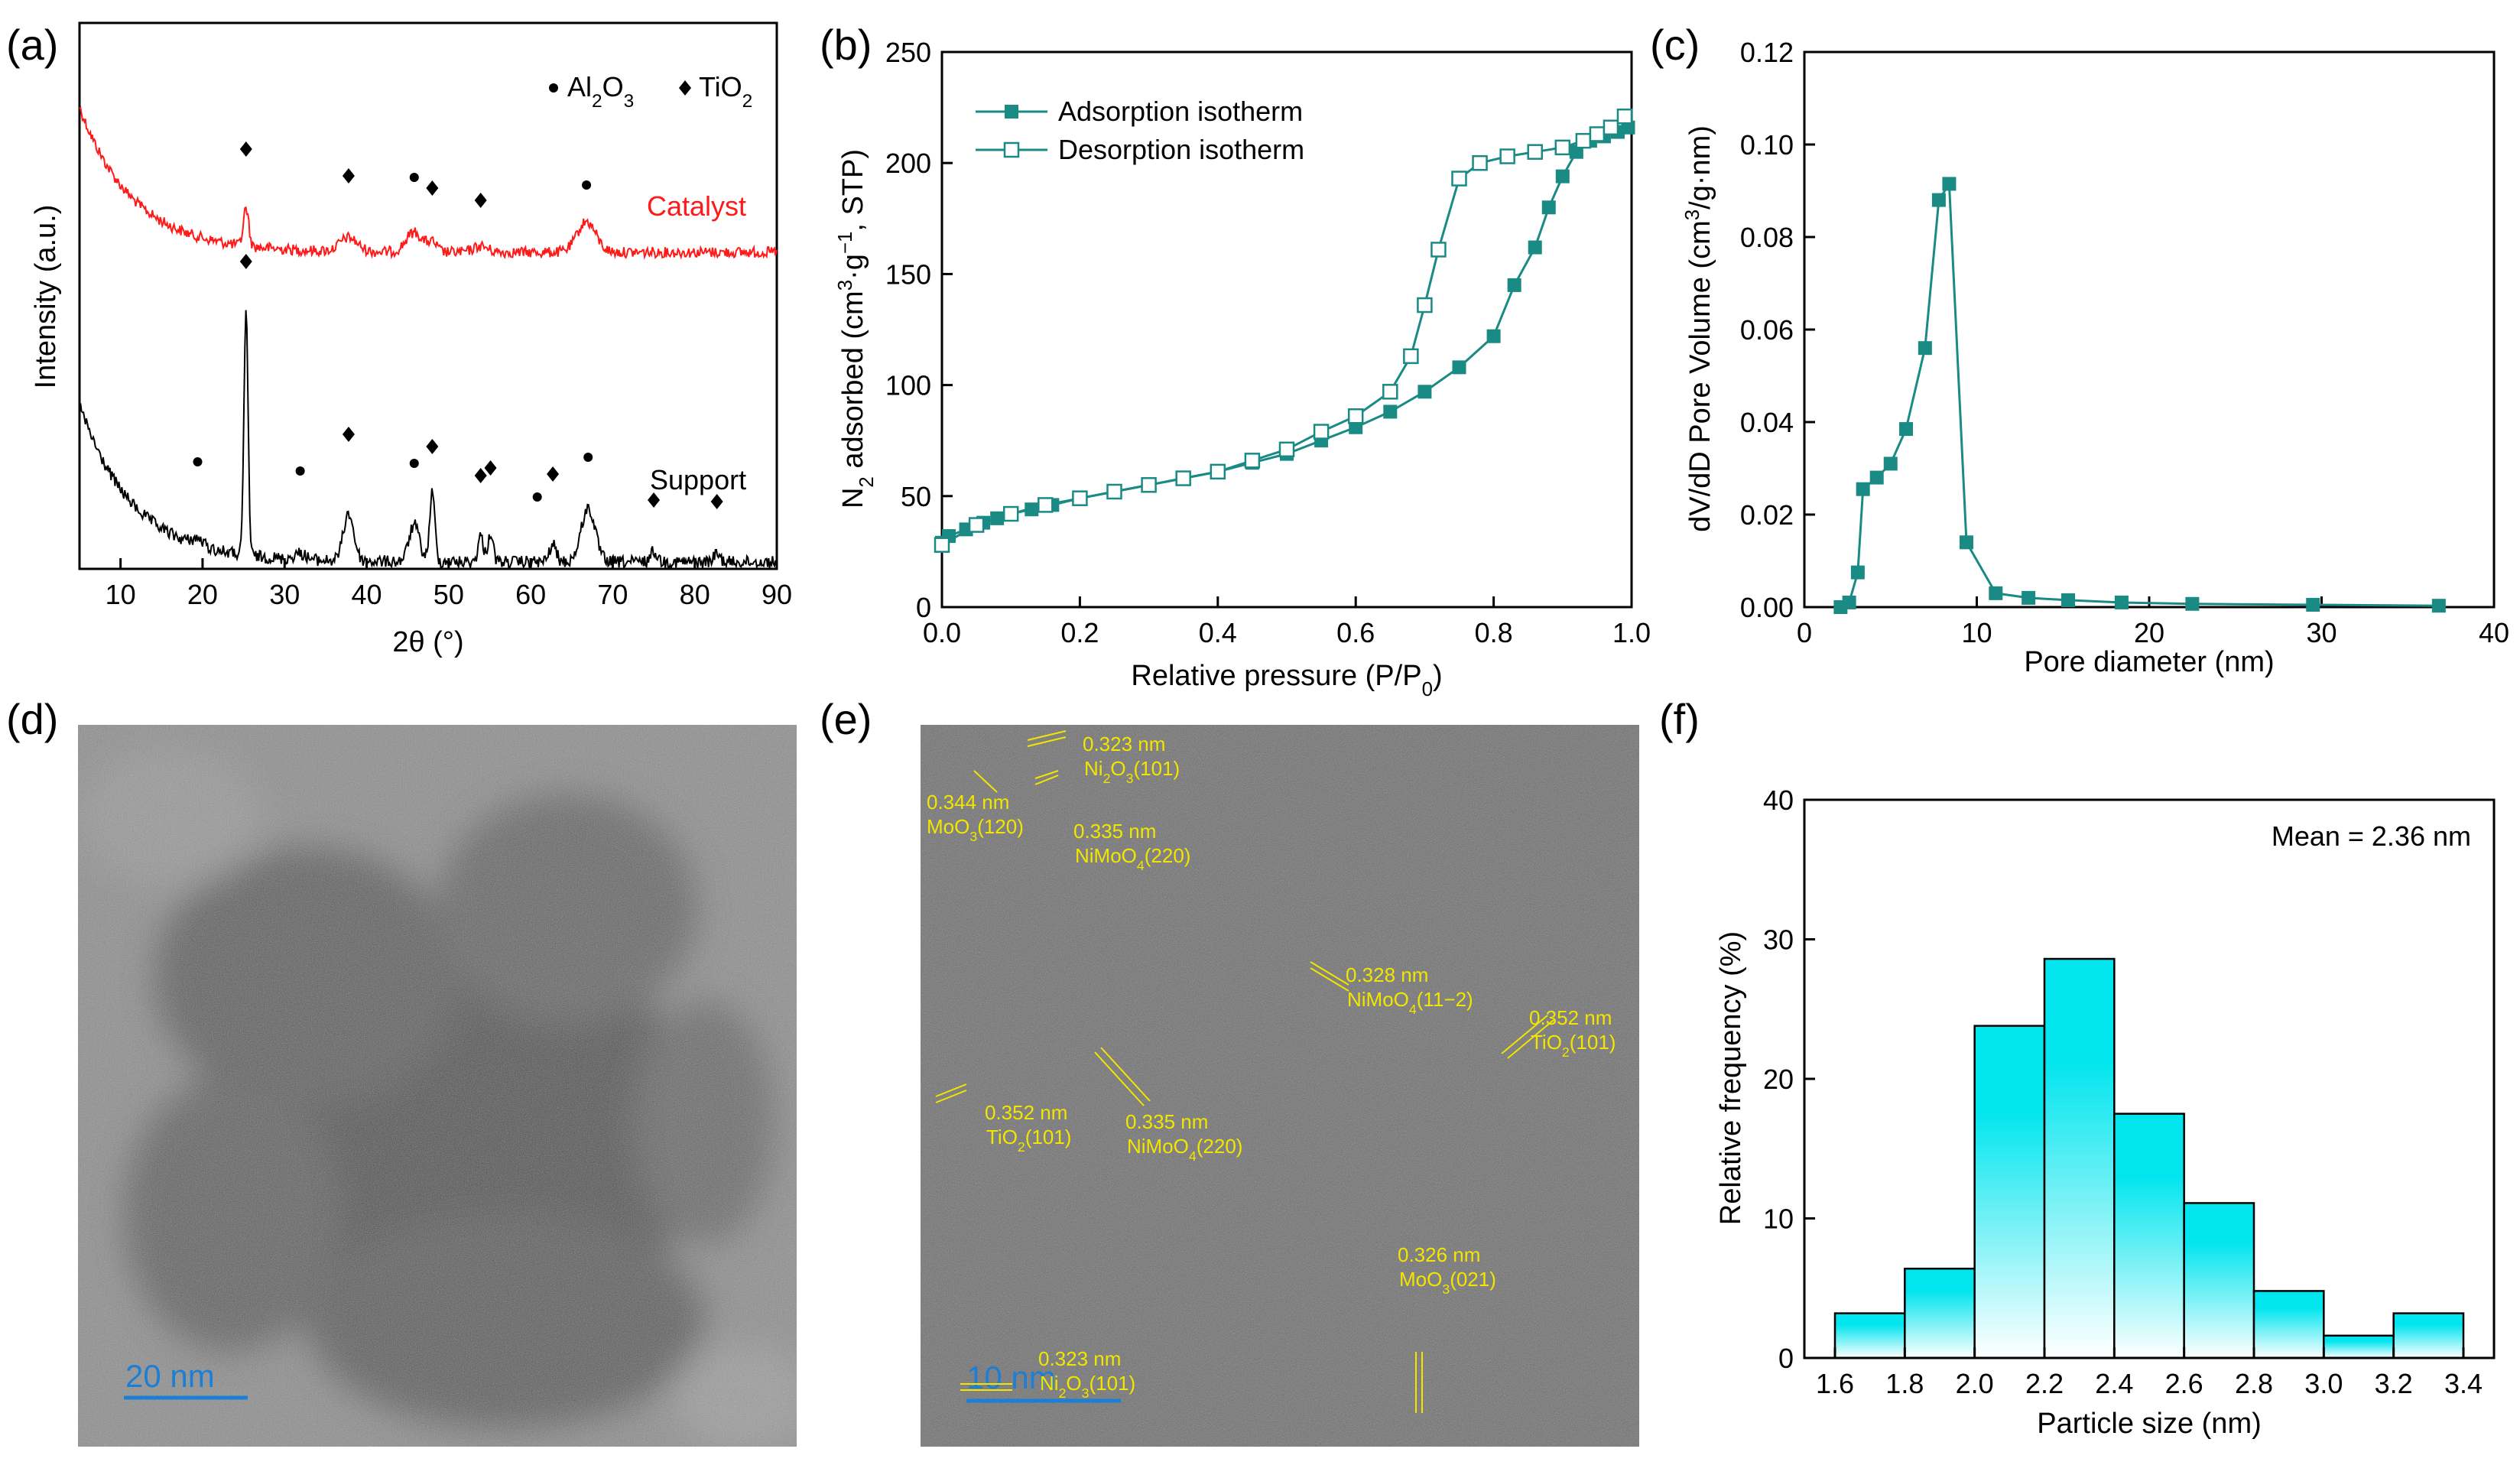 The width and height of the screenshot is (2520, 1465). What do you see at coordinates (1778, 940) in the screenshot?
I see `y-tick-label-f: 30` at bounding box center [1778, 940].